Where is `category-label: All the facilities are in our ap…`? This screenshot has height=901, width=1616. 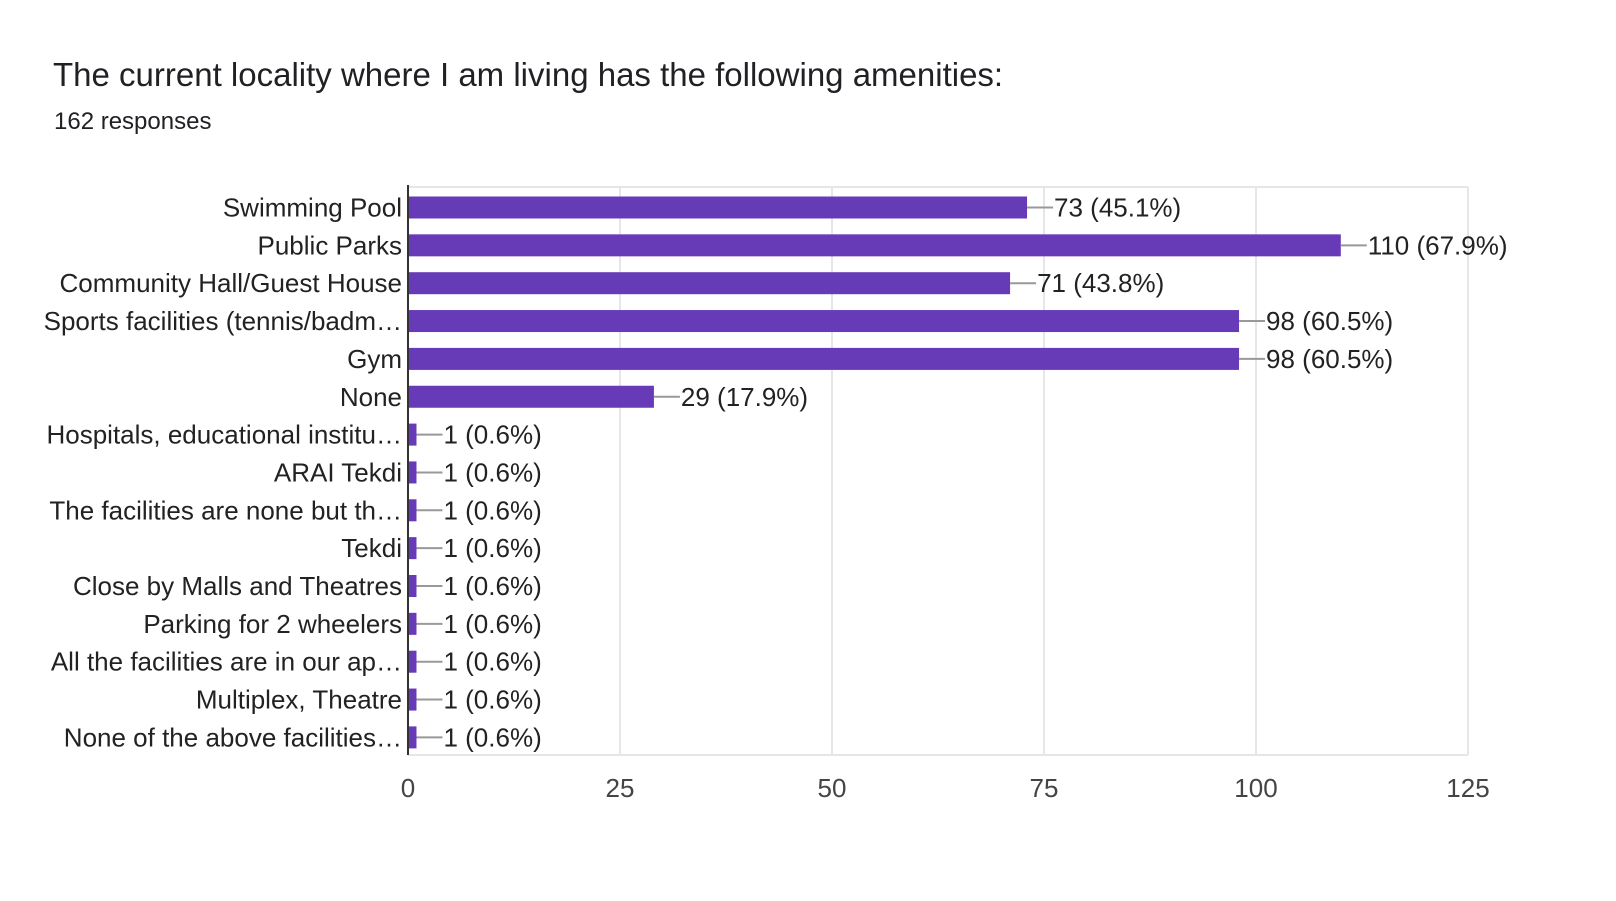 category-label: All the facilities are in our ap… is located at coordinates (226, 662).